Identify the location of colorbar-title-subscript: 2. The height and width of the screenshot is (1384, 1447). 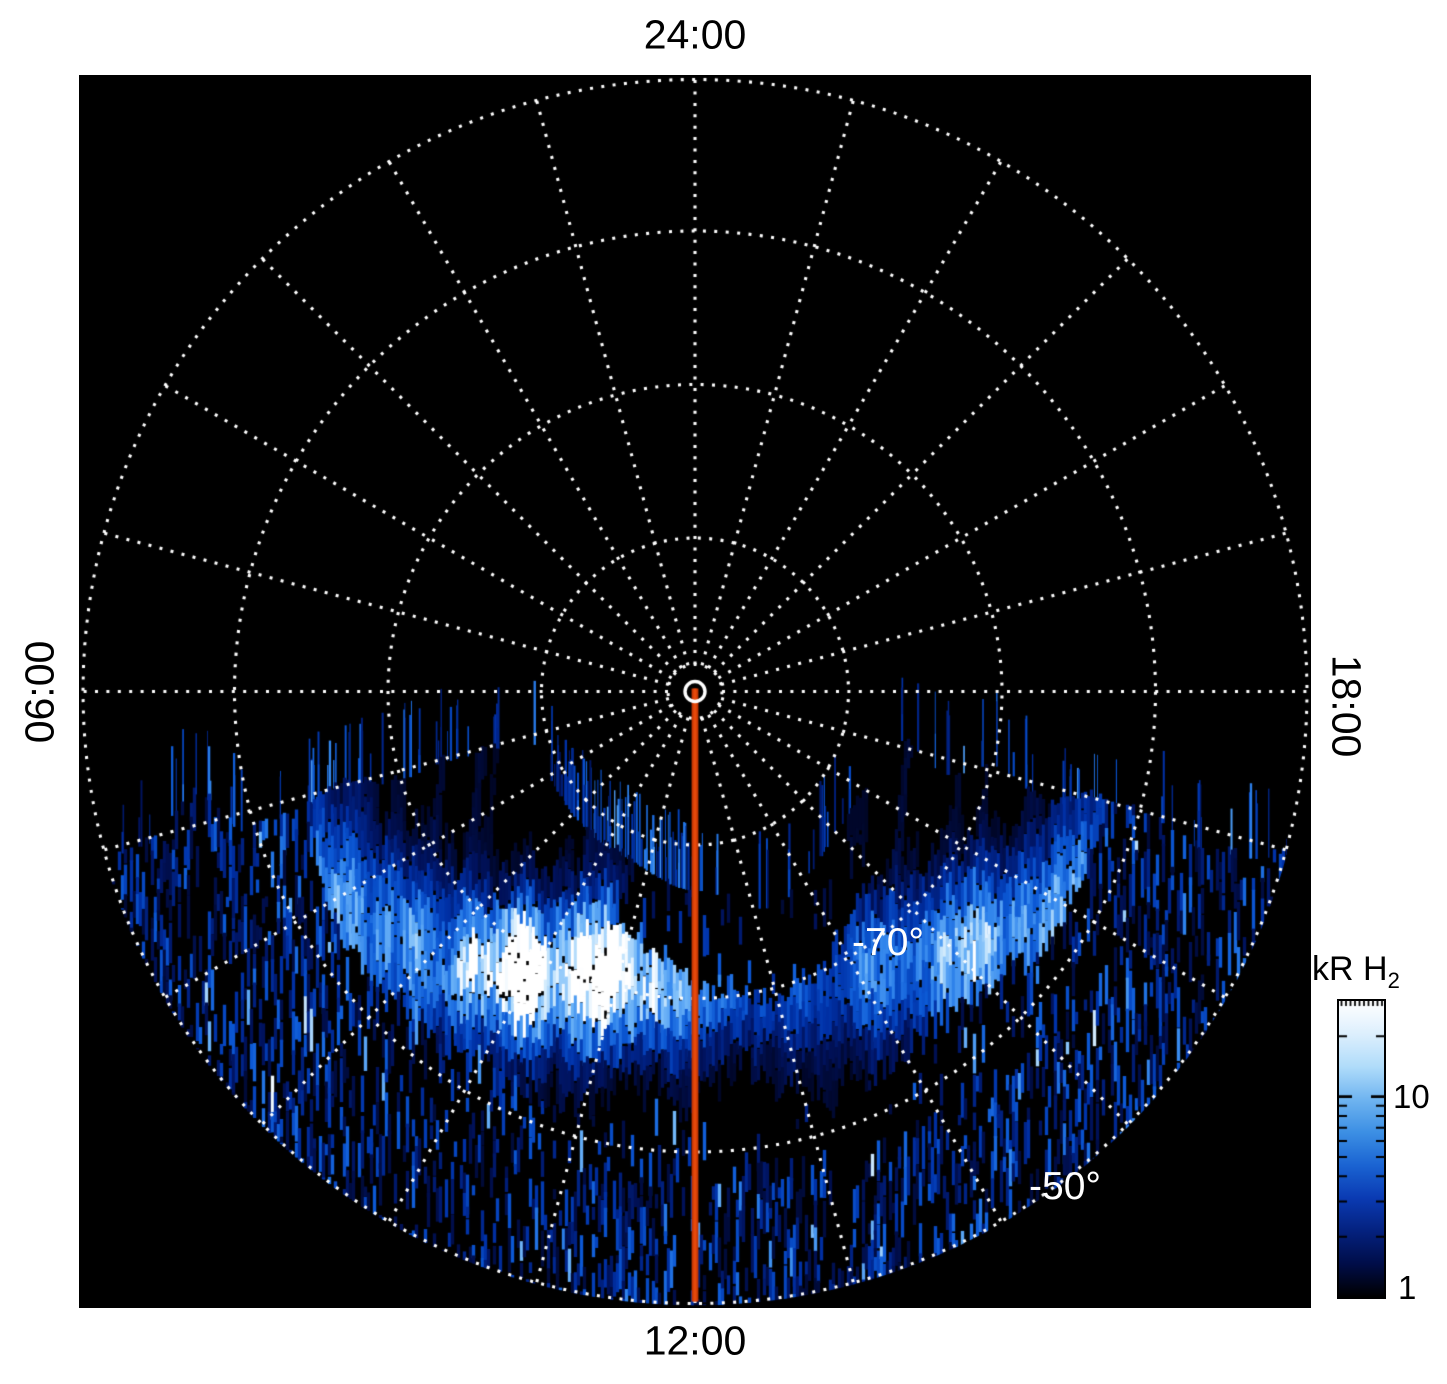
(1393, 980).